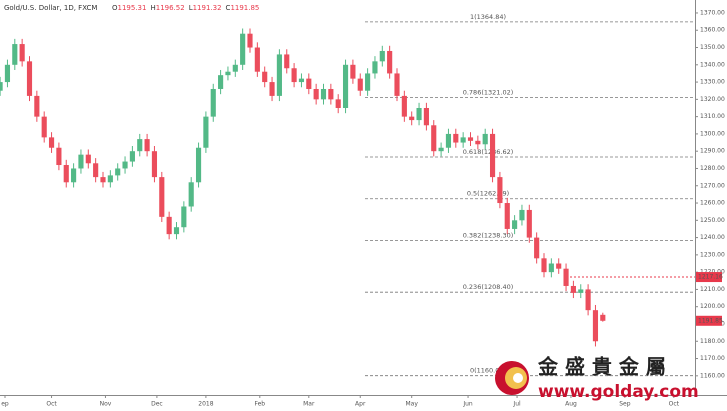 This screenshot has height=411, width=727. What do you see at coordinates (712, 375) in the screenshot?
I see `y-tick-label: 1160.00` at bounding box center [712, 375].